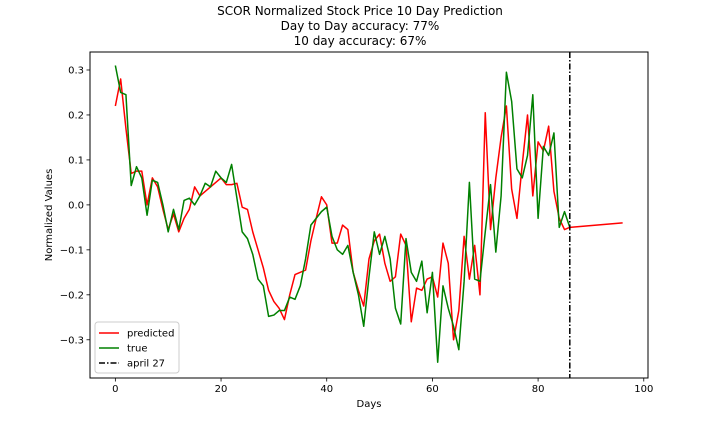 The width and height of the screenshot is (720, 432). I want to click on y-tick-label: −0.2, so click(72, 295).